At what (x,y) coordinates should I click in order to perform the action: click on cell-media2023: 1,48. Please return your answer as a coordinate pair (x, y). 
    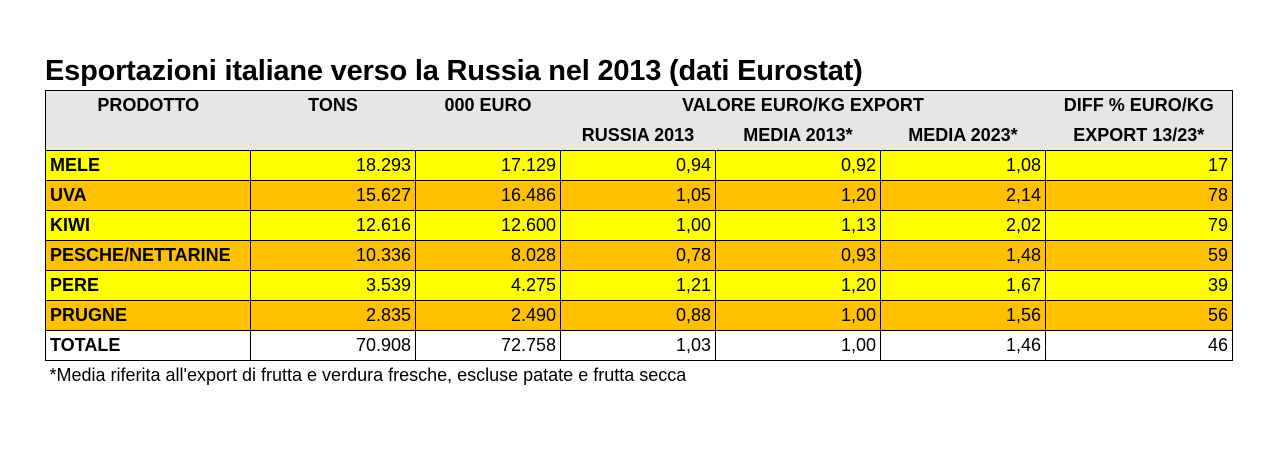
    Looking at the image, I should click on (963, 255).